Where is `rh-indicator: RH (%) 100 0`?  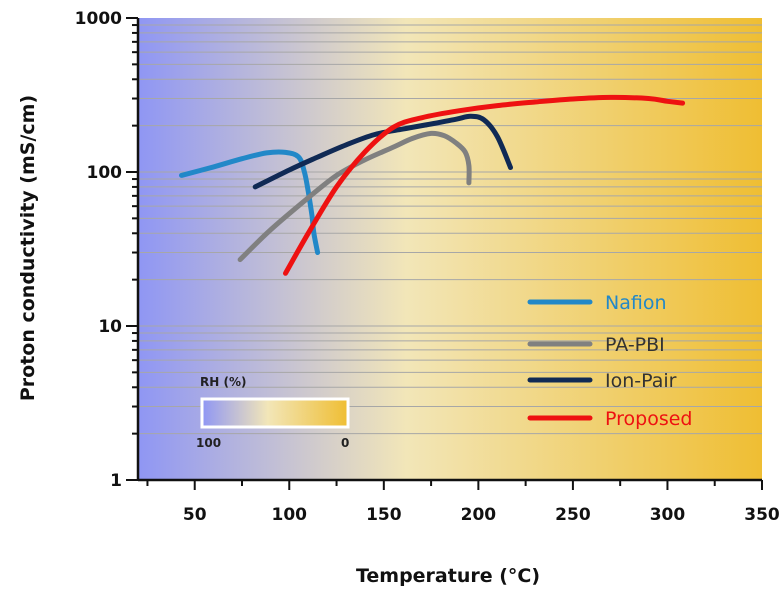 rh-indicator: RH (%) 100 0 is located at coordinates (273, 412).